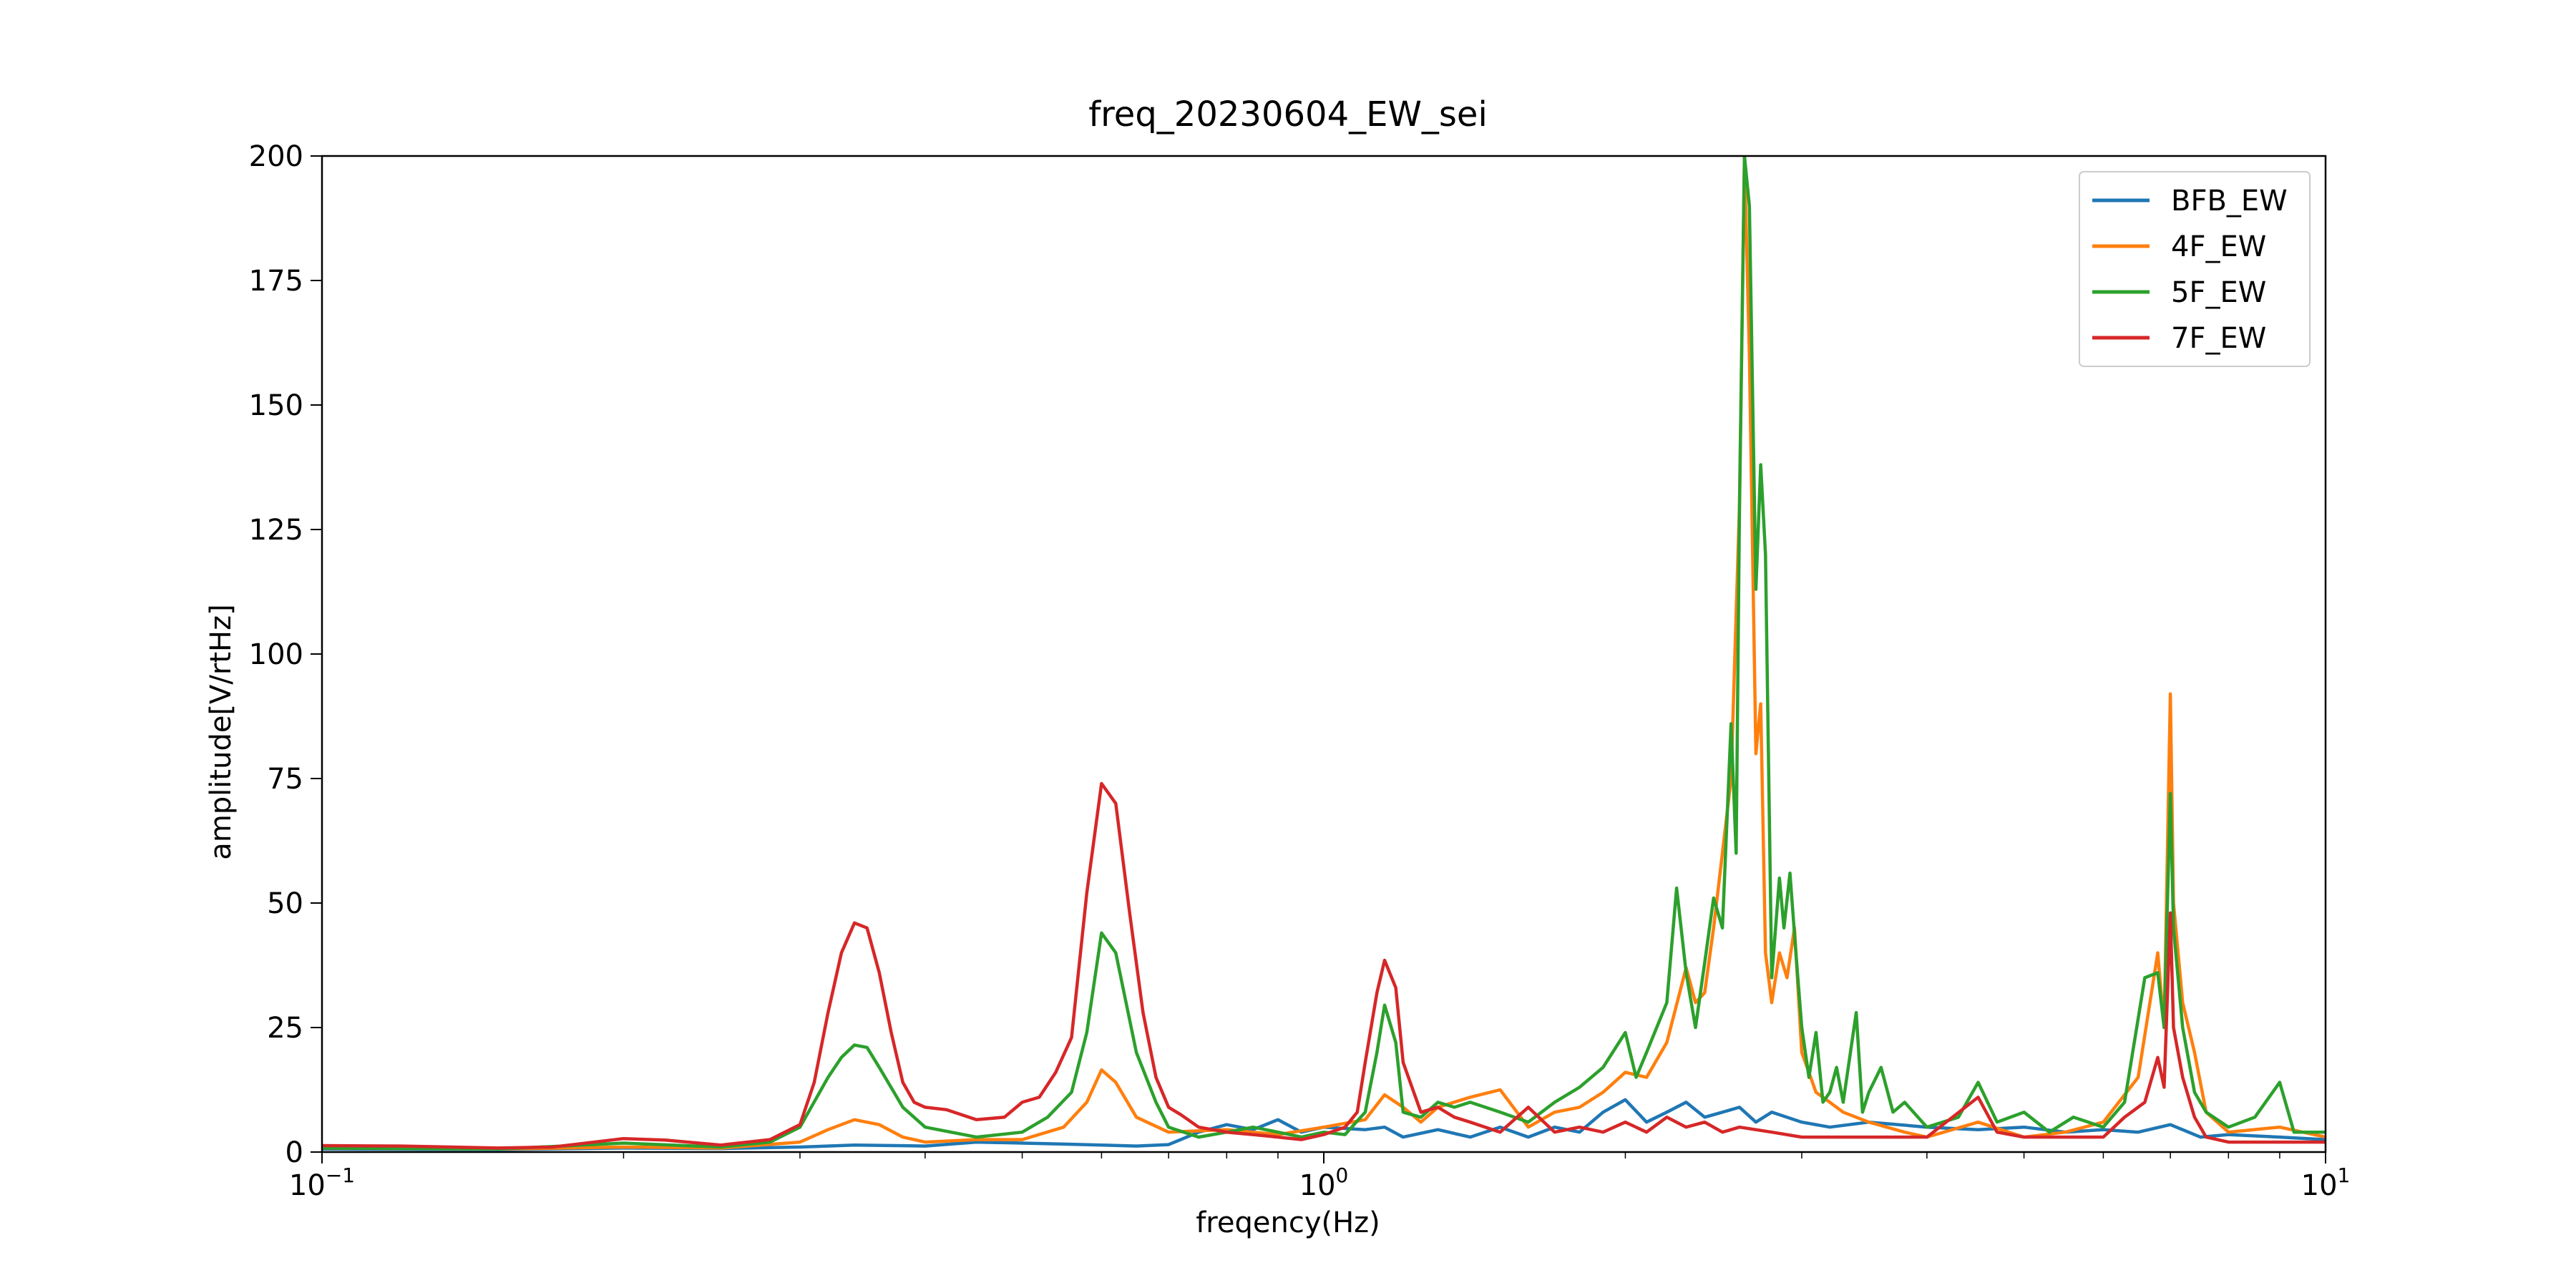 The width and height of the screenshot is (2576, 1288). Describe the element at coordinates (285, 1028) in the screenshot. I see `y-tick-label: 25` at that location.